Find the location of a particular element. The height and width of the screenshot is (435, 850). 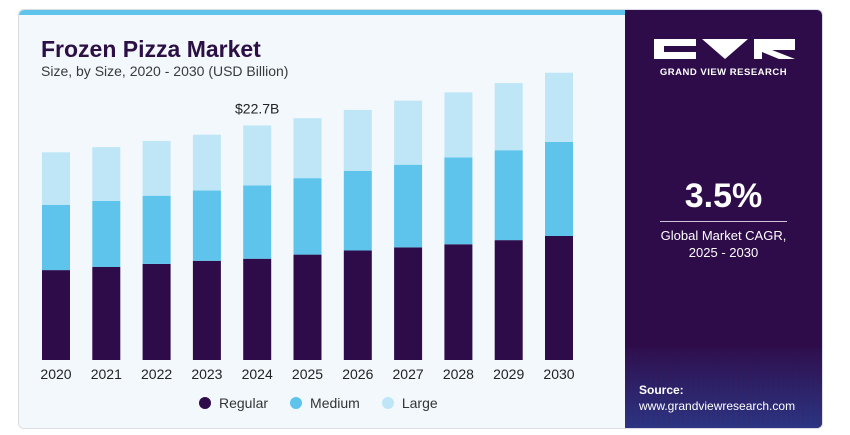

cagr-value: 3.5% is located at coordinates (723, 196).